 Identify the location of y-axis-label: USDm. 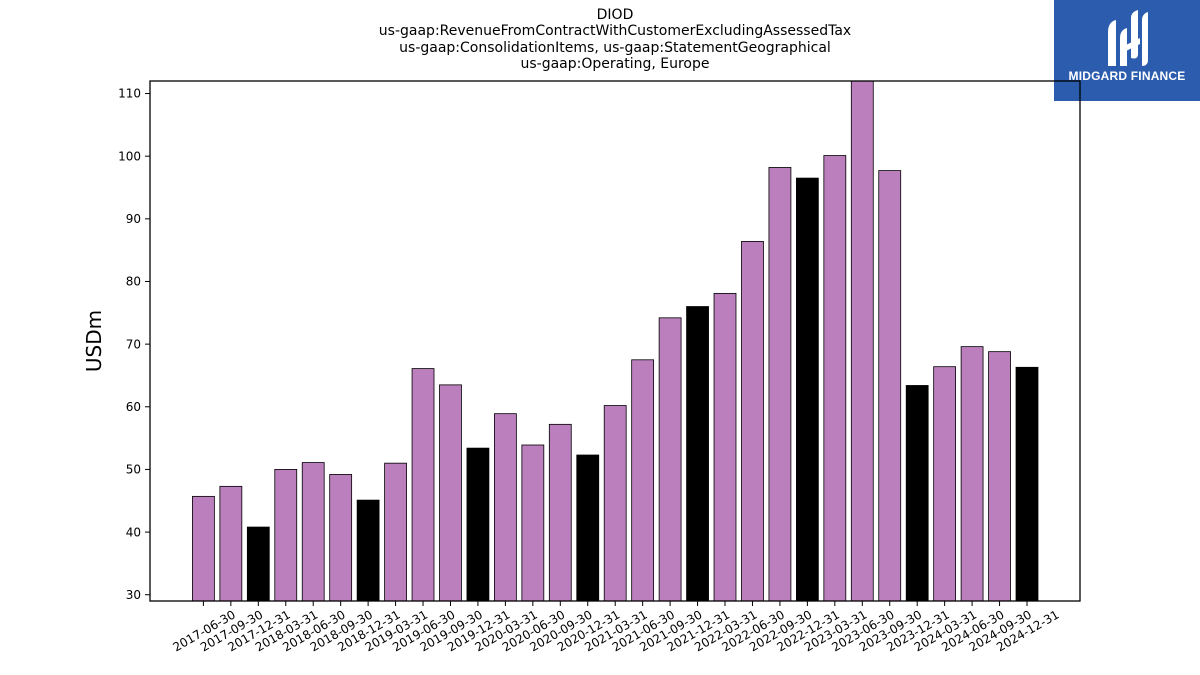
(94, 341).